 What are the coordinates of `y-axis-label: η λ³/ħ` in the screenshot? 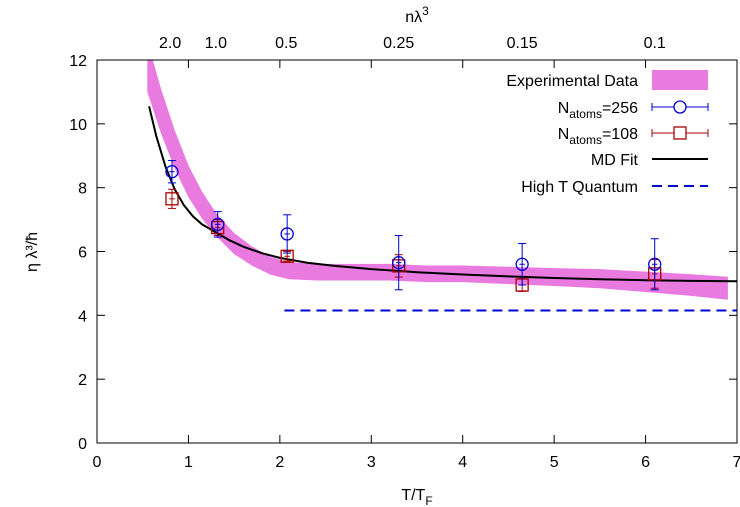 It's located at (32, 252).